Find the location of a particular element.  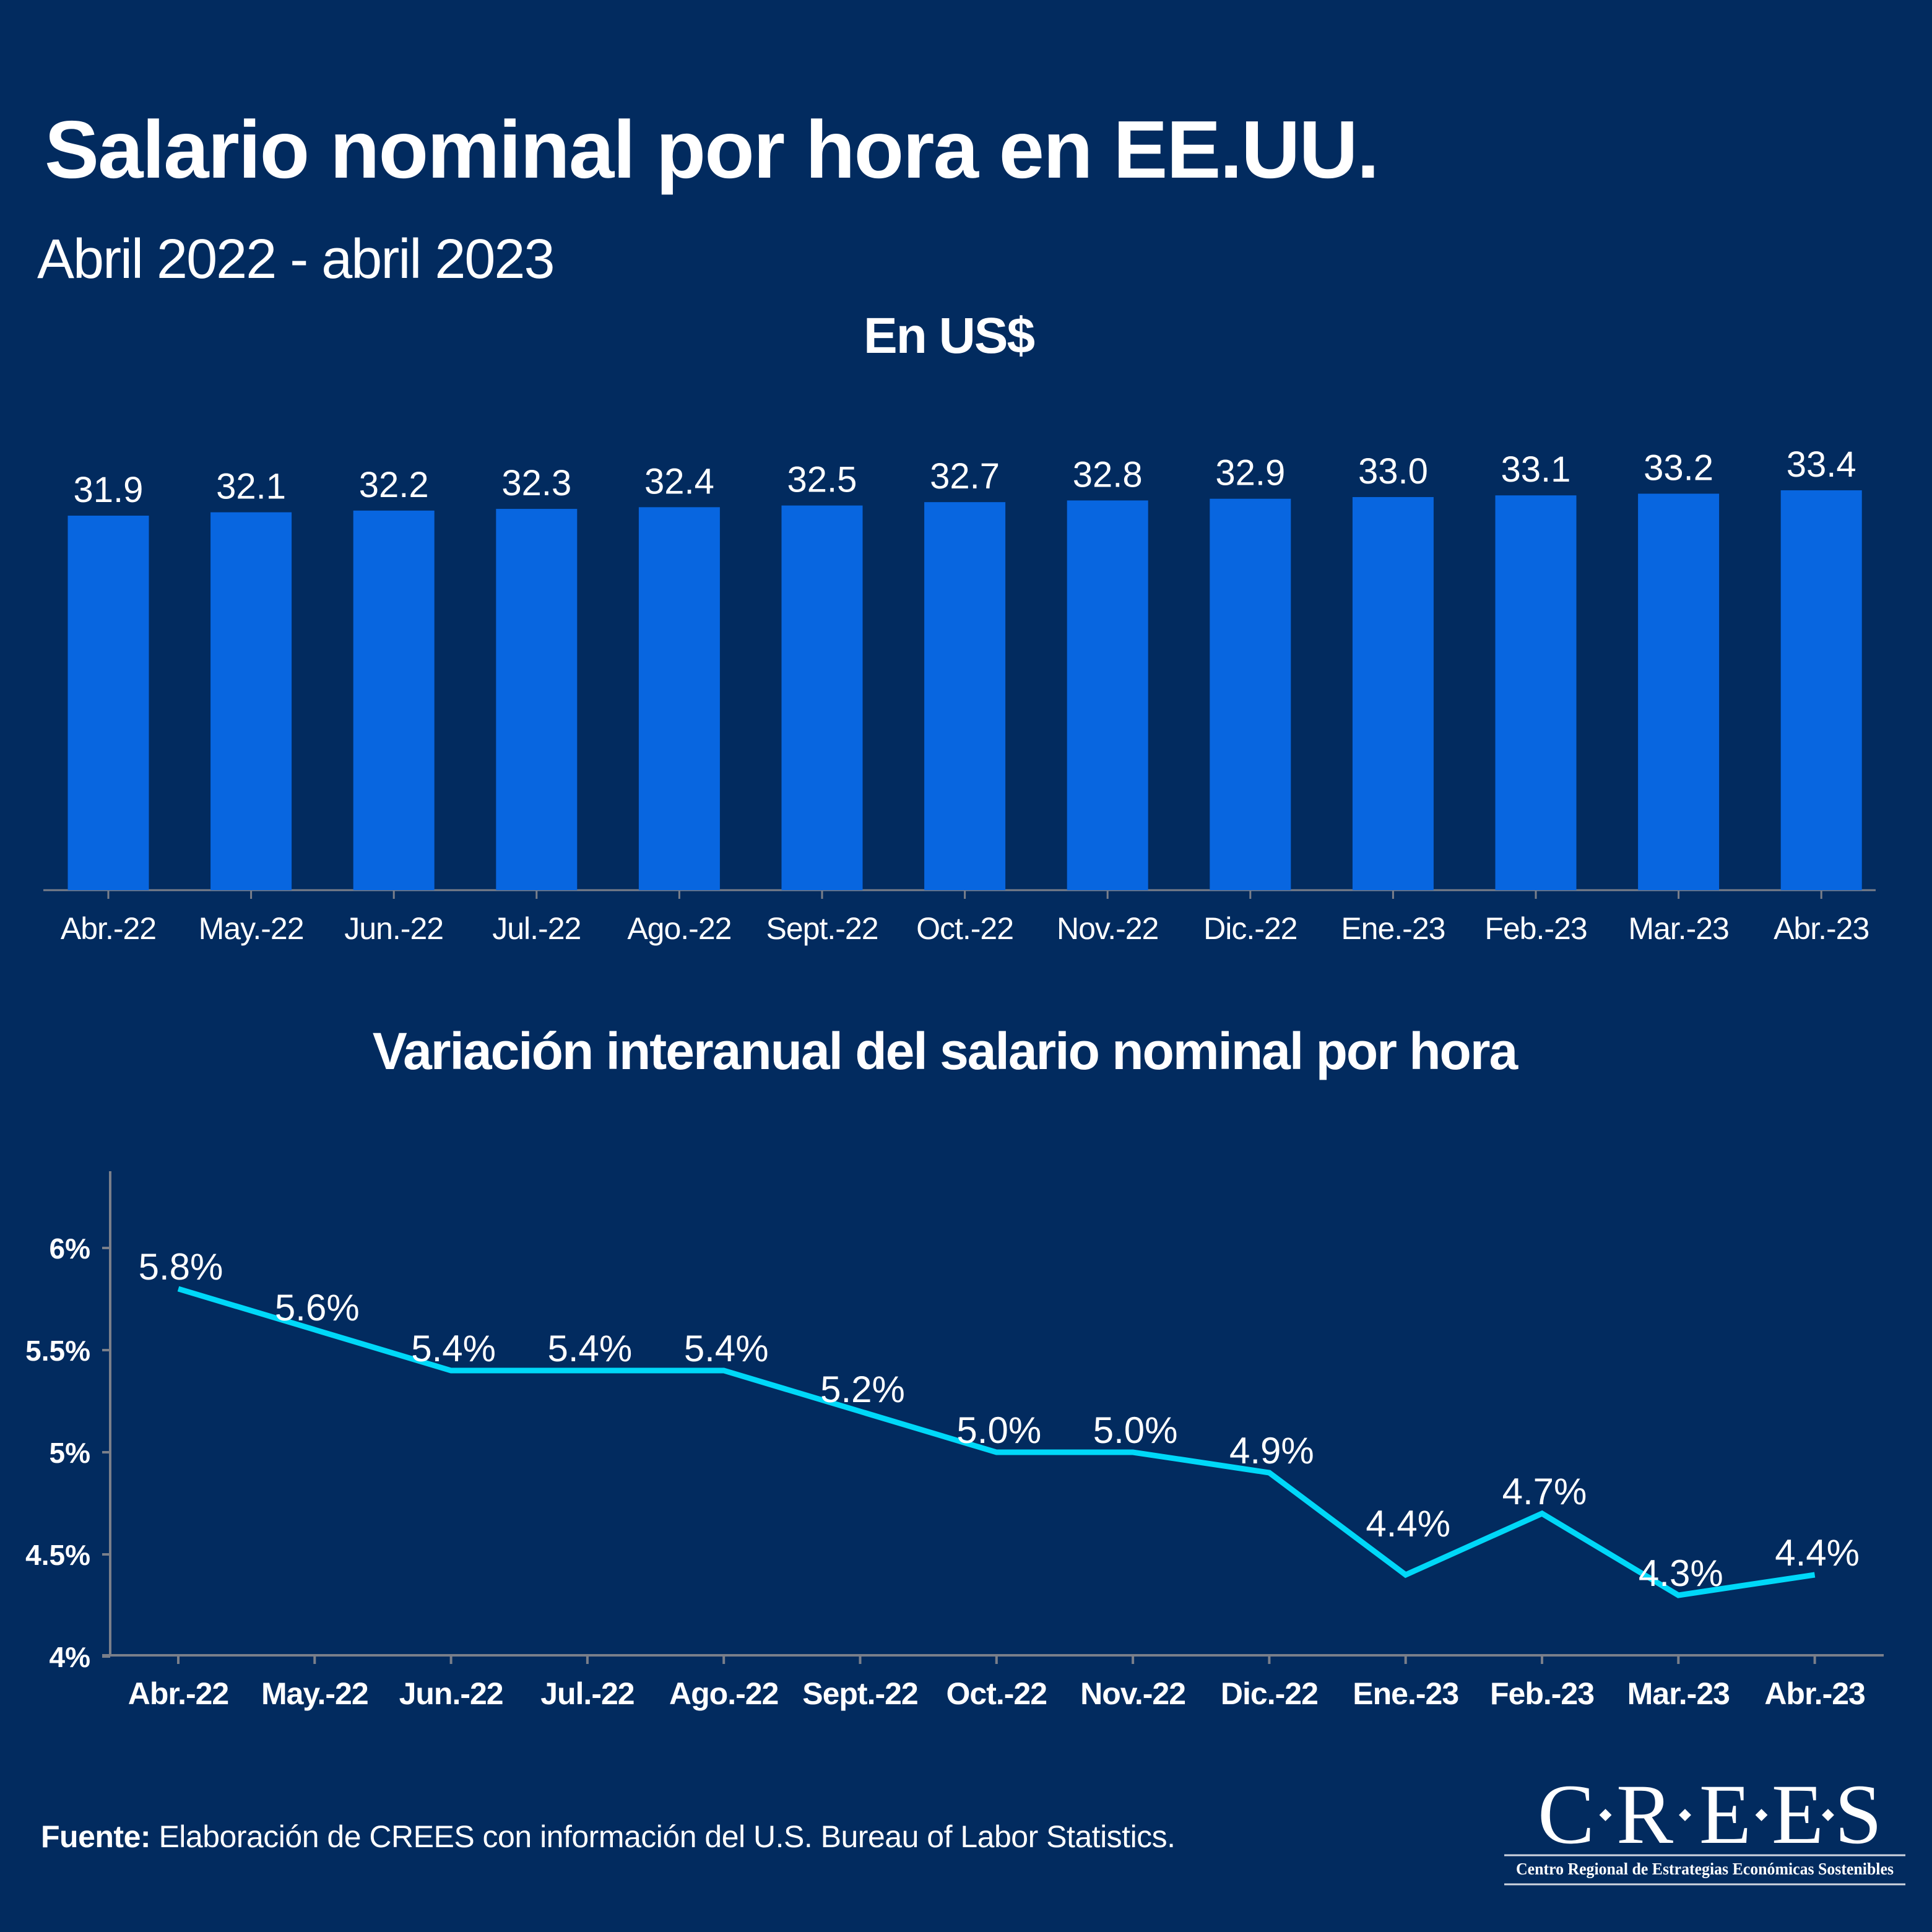

bar-x-tick-label: Mar.-23 is located at coordinates (1678, 928).